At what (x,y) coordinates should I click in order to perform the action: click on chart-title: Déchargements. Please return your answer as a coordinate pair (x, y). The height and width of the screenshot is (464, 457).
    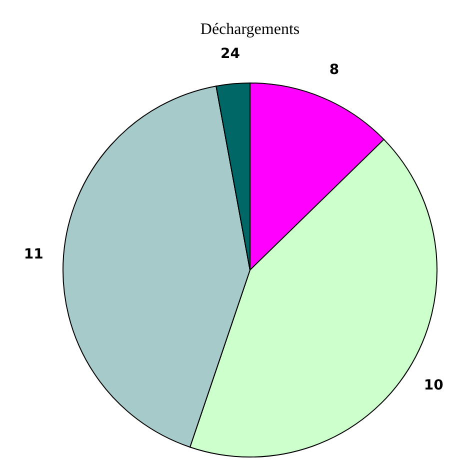
    Looking at the image, I should click on (250, 29).